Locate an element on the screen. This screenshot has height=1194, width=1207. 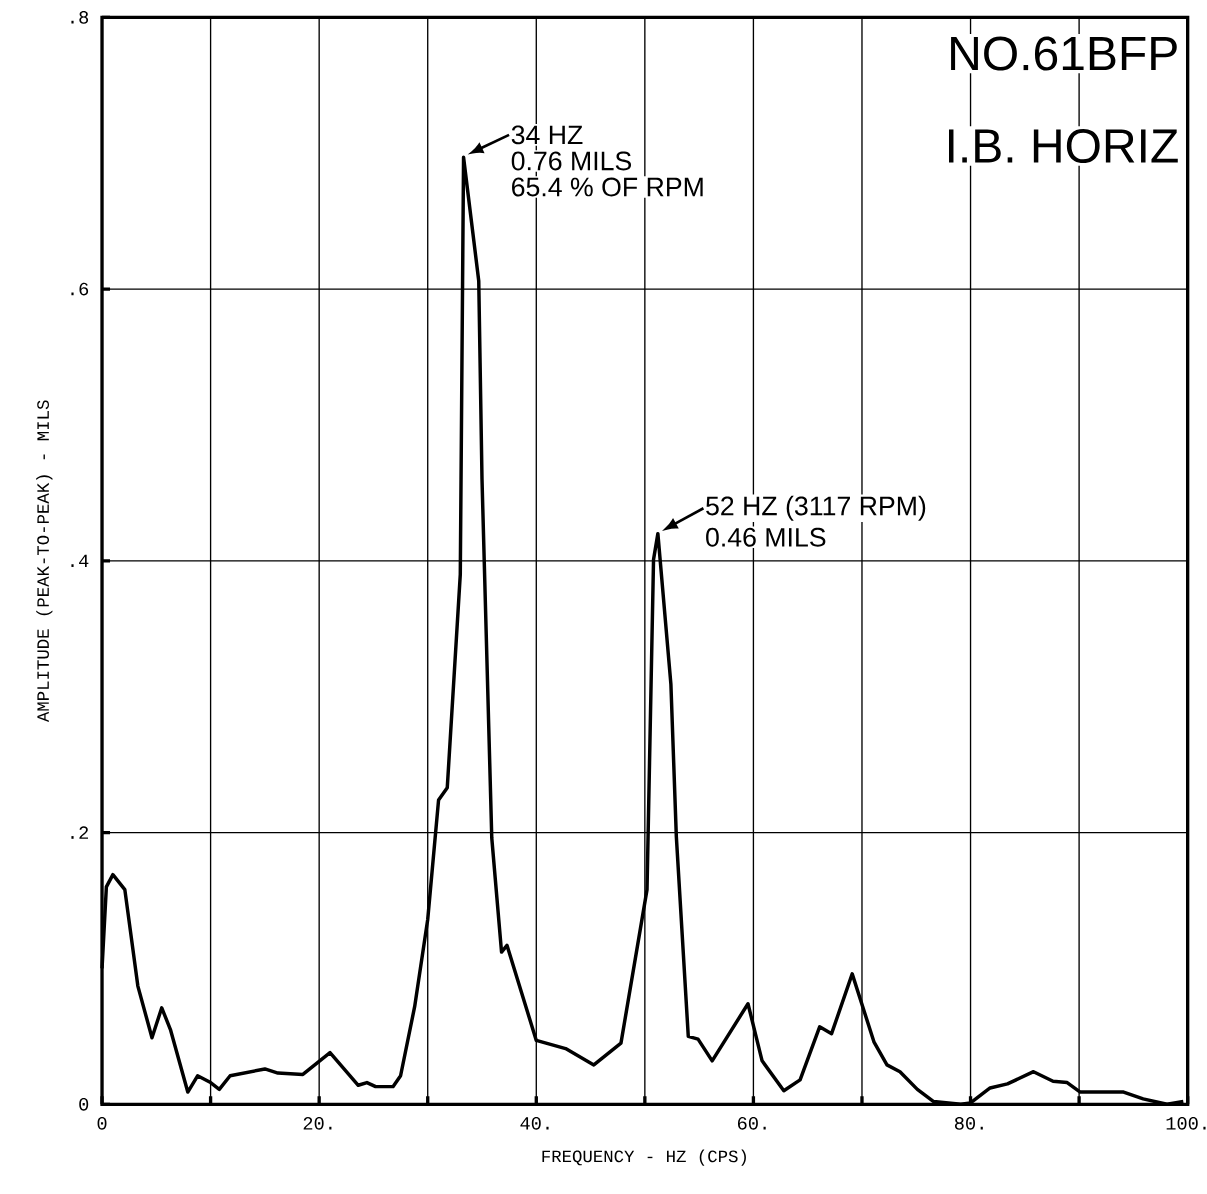
x-tick-label: 100. is located at coordinates (1186, 1123).